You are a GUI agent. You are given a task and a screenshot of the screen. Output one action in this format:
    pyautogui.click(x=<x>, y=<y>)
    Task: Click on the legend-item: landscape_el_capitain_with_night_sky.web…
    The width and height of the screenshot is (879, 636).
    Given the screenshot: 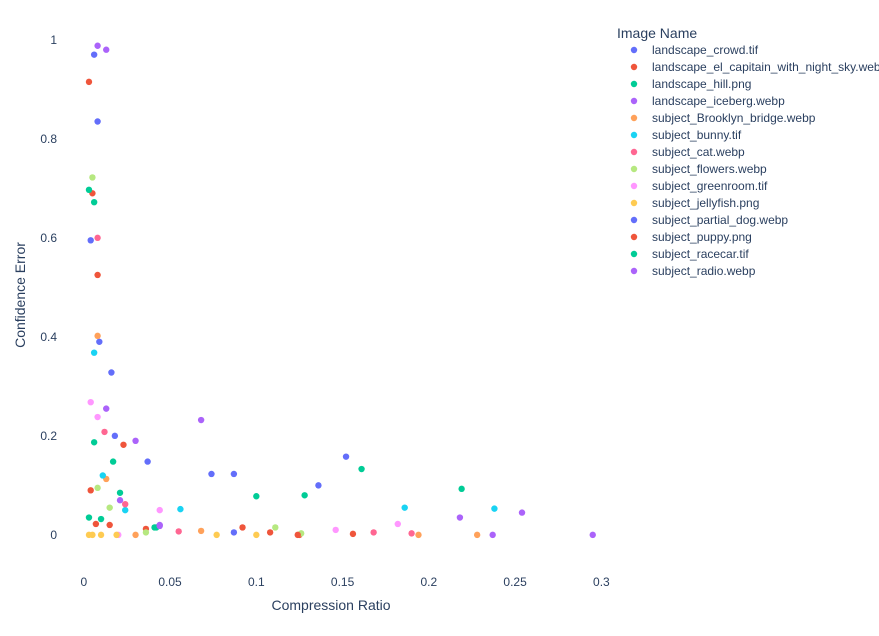 What is the action you would take?
    pyautogui.click(x=754, y=67)
    